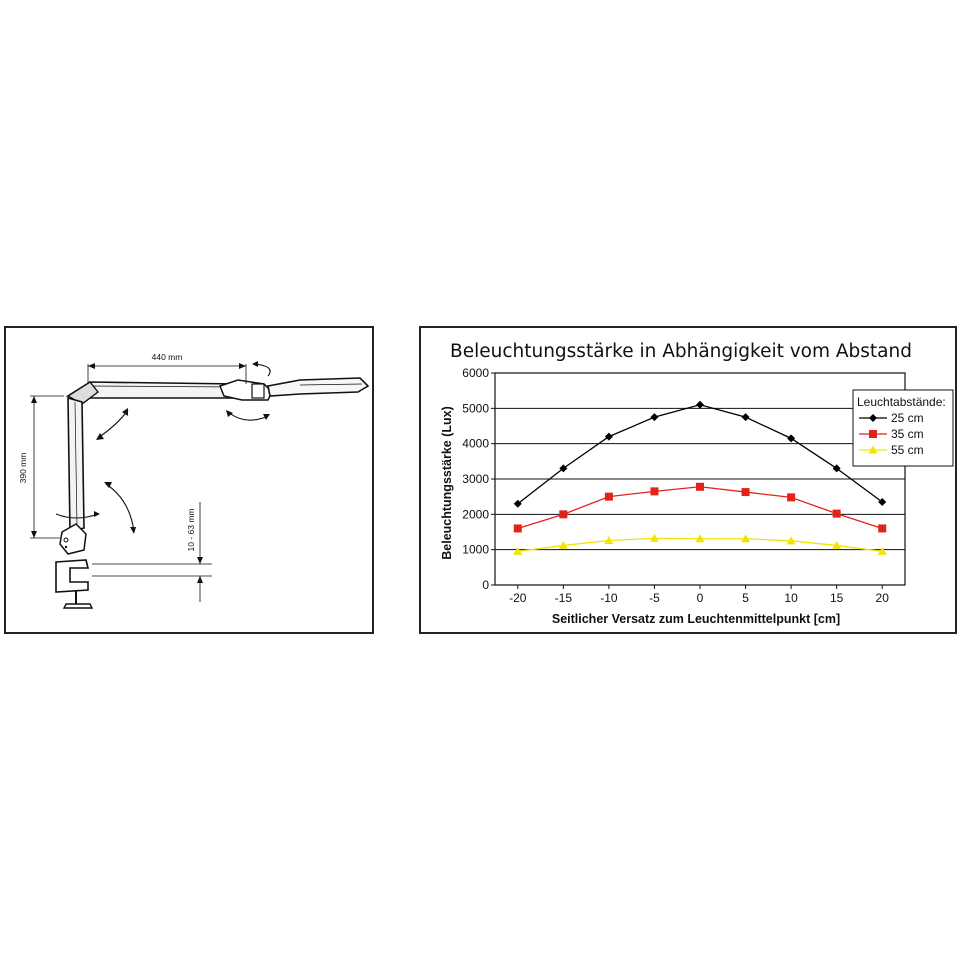 This screenshot has height=960, width=960. Describe the element at coordinates (475, 444) in the screenshot. I see `y-tick-label: 4000` at that location.